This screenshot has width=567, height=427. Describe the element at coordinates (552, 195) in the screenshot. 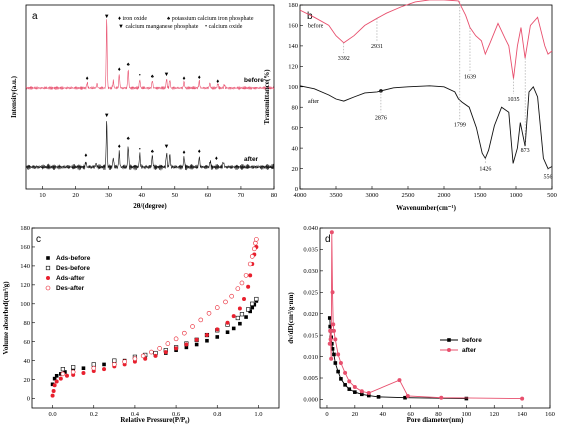

I see `x-tick-label: 500` at that location.